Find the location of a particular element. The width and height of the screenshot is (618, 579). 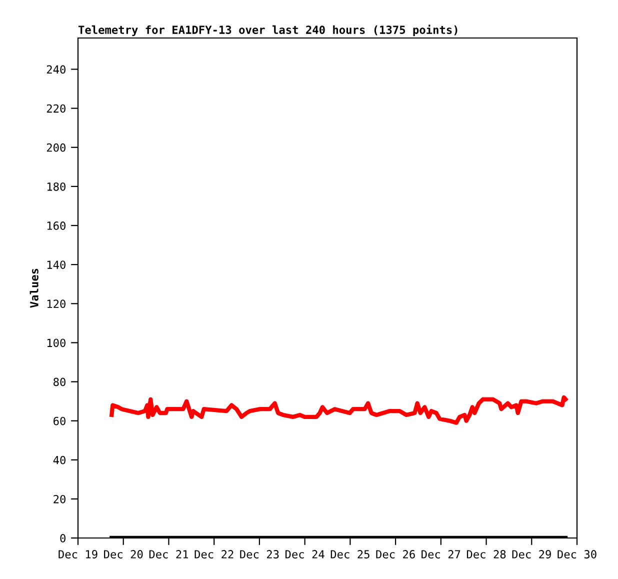

y-axis-title: Values is located at coordinates (34, 288).